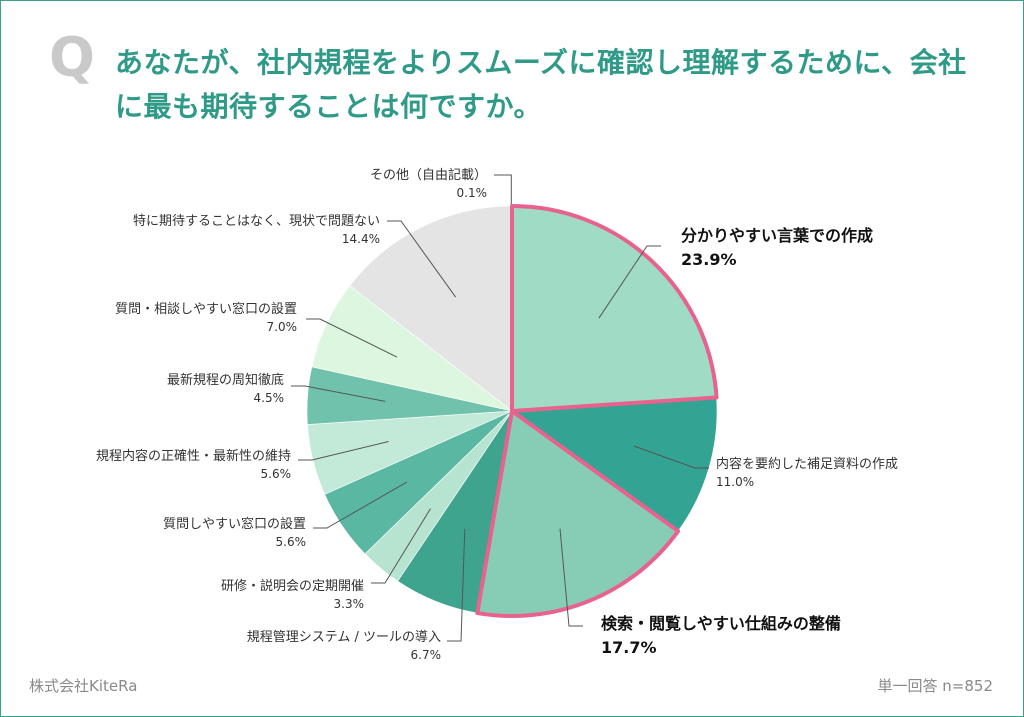 The width and height of the screenshot is (1024, 717). I want to click on slice-label-6: 質問しやすい窓口の設置, so click(234, 524).